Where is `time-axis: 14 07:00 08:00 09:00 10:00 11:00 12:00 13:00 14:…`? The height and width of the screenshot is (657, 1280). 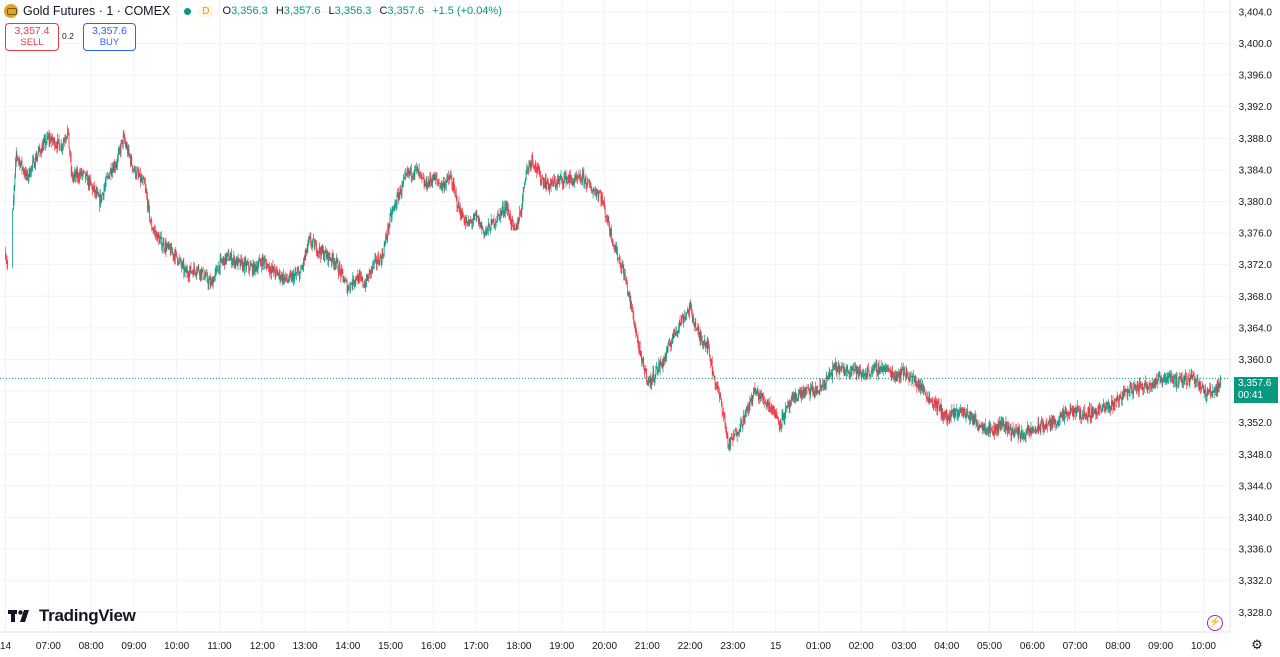 time-axis: 14 07:00 08:00 09:00 10:00 11:00 12:00 13:00 14:… is located at coordinates (608, 646).